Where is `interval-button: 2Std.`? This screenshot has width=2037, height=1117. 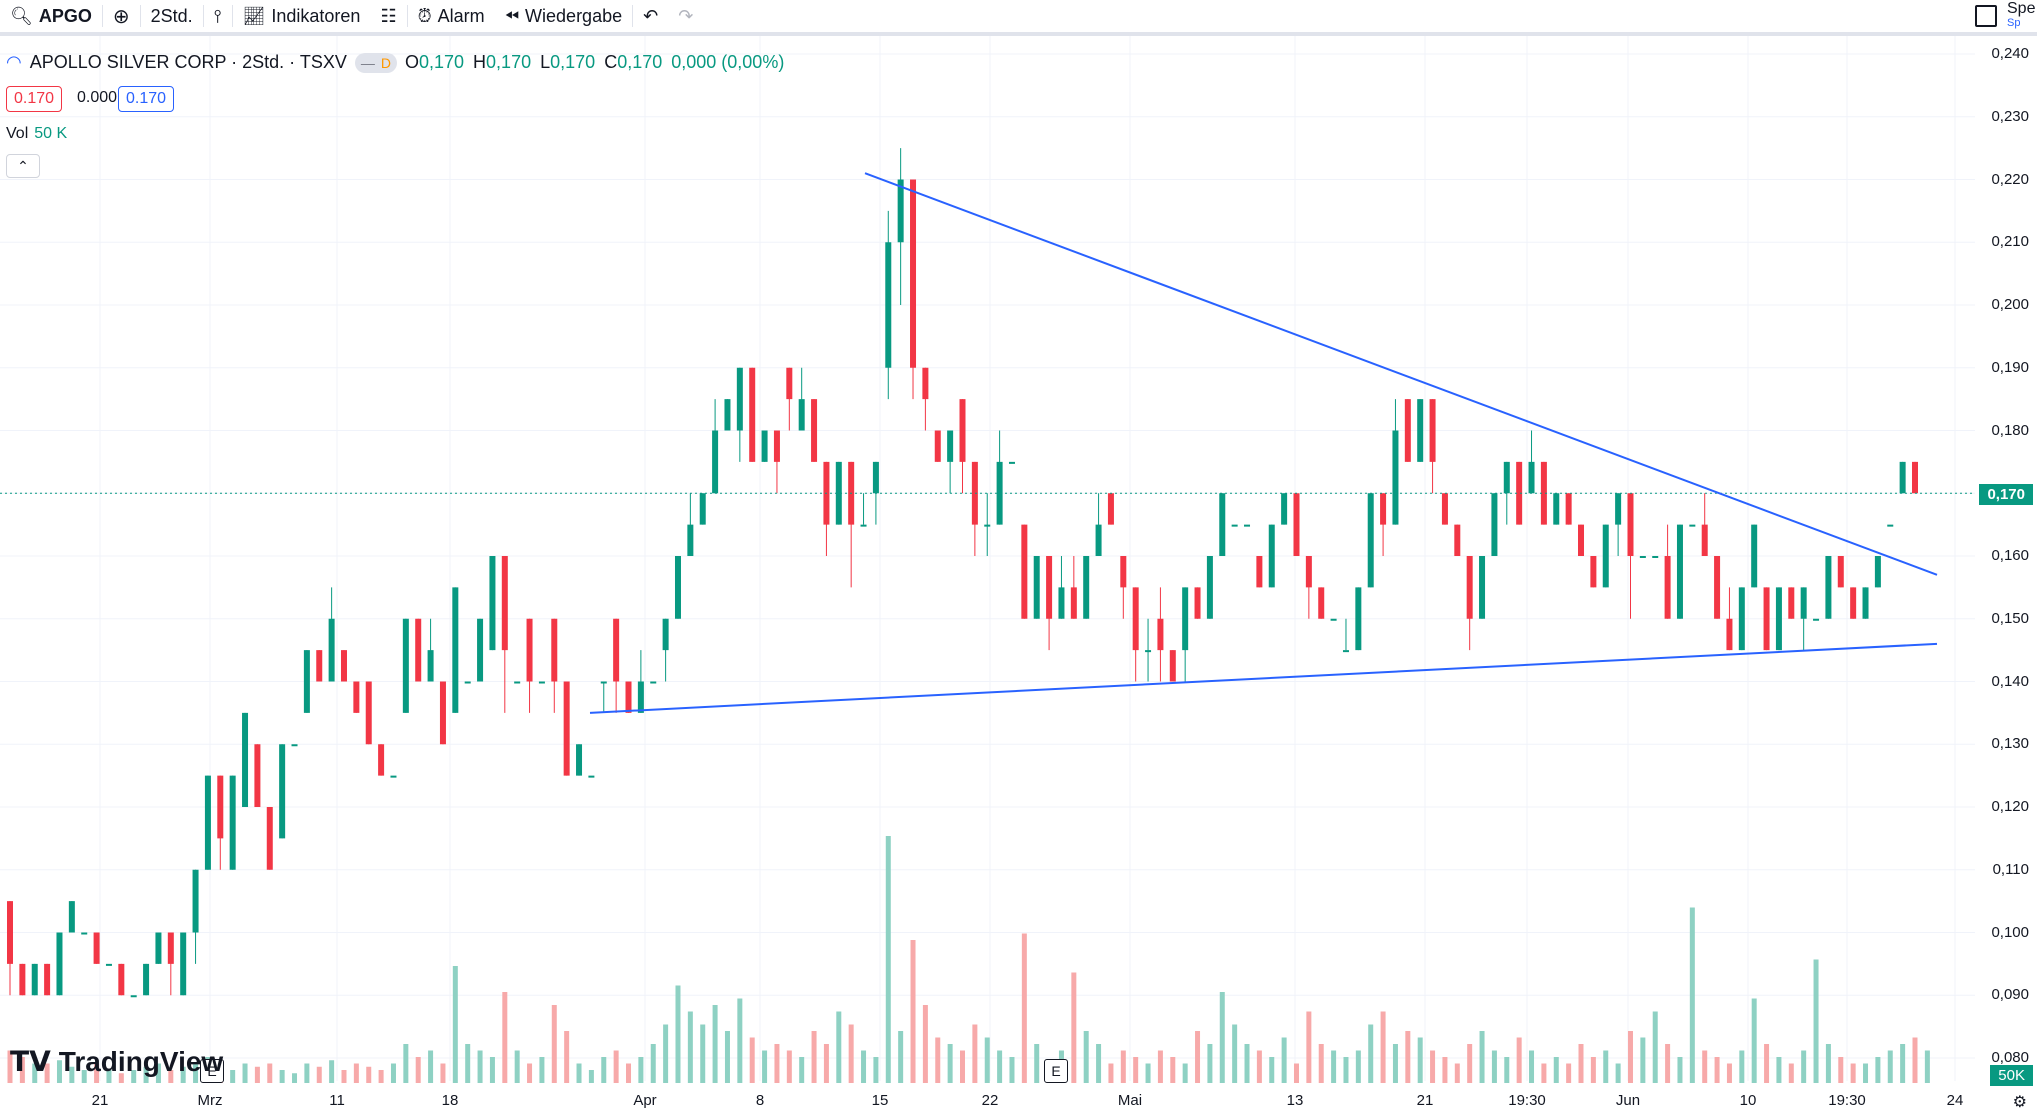 interval-button: 2Std. is located at coordinates (172, 16).